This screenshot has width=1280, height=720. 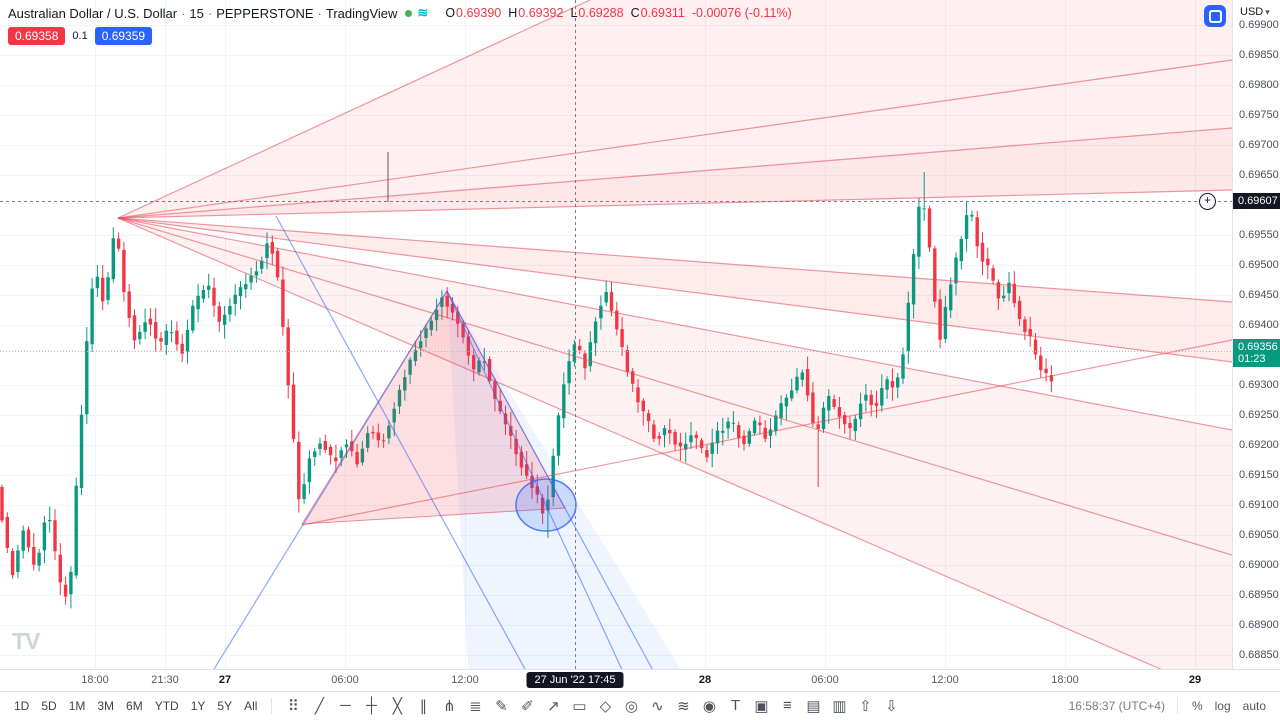 What do you see at coordinates (553, 706) in the screenshot?
I see `arrow-icon: ↗` at bounding box center [553, 706].